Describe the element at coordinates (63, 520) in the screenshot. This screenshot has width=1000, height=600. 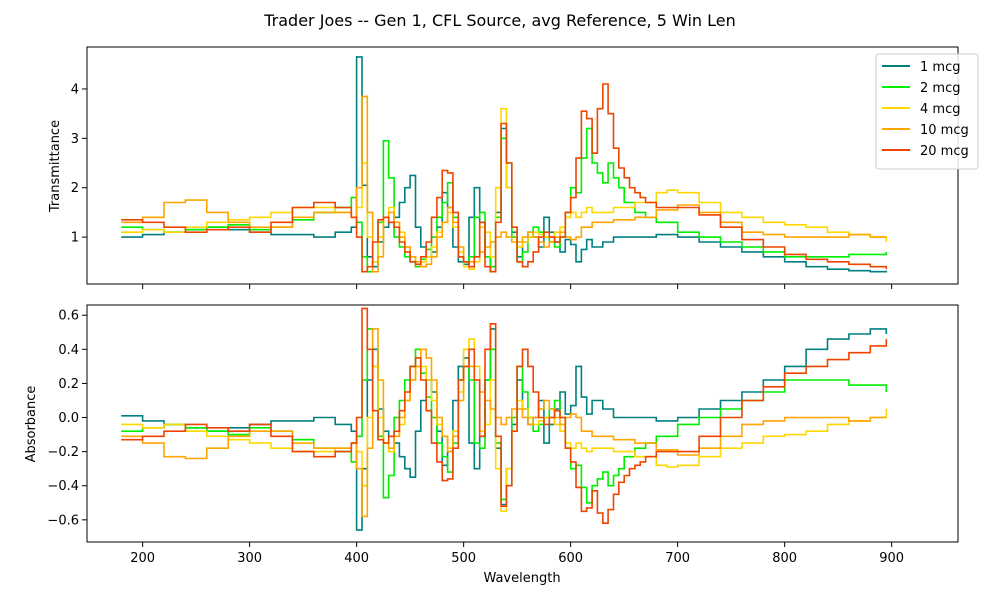
I see `absorbance-y-tick-label: −0.6` at that location.